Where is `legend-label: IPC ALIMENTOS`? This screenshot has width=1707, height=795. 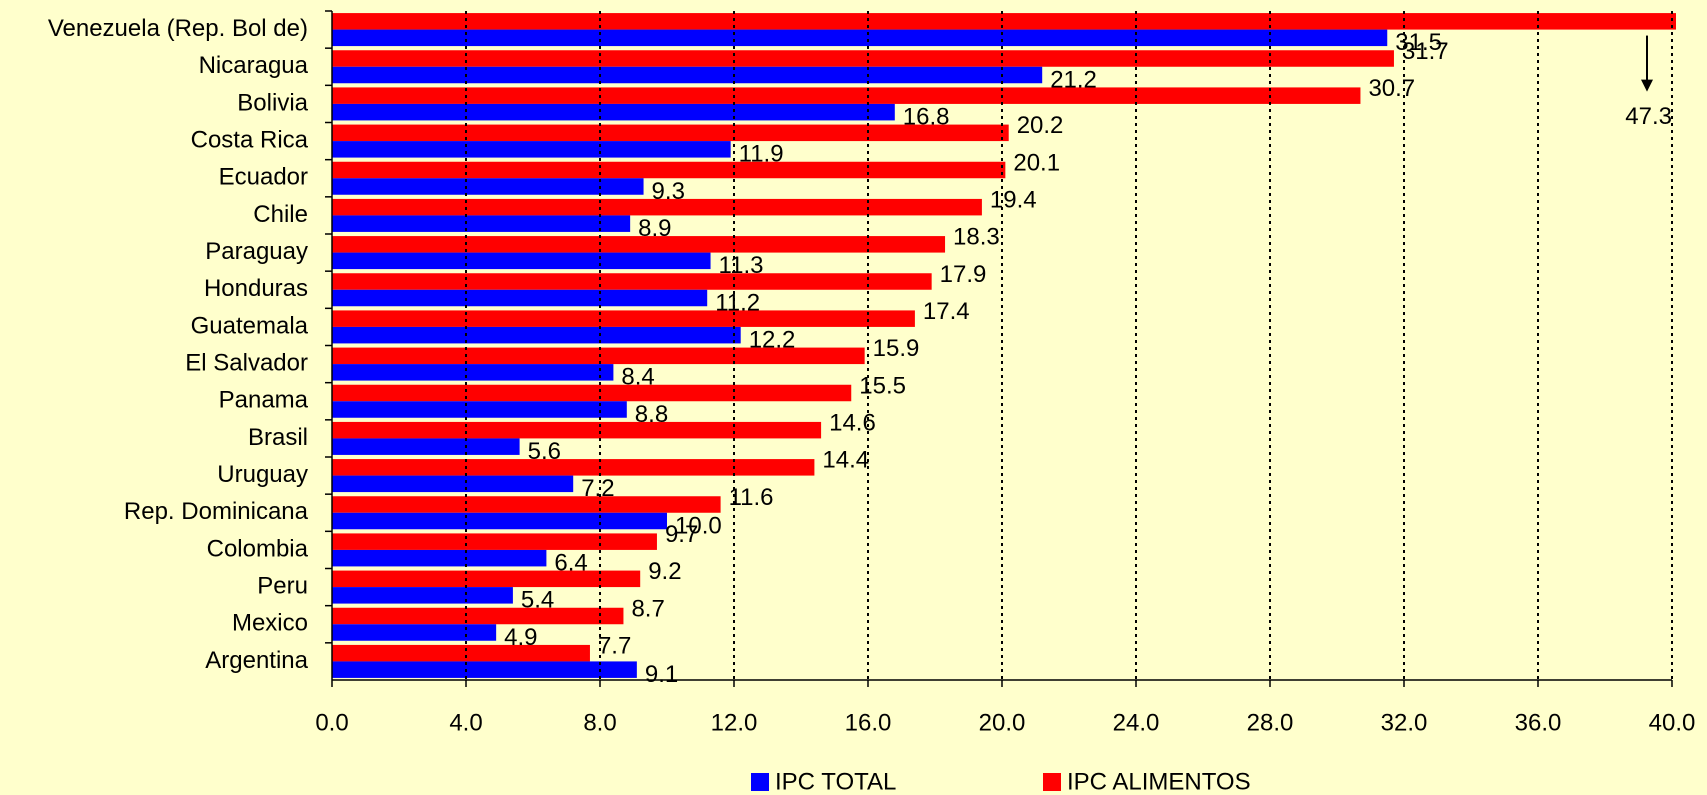 legend-label: IPC ALIMENTOS is located at coordinates (1159, 781).